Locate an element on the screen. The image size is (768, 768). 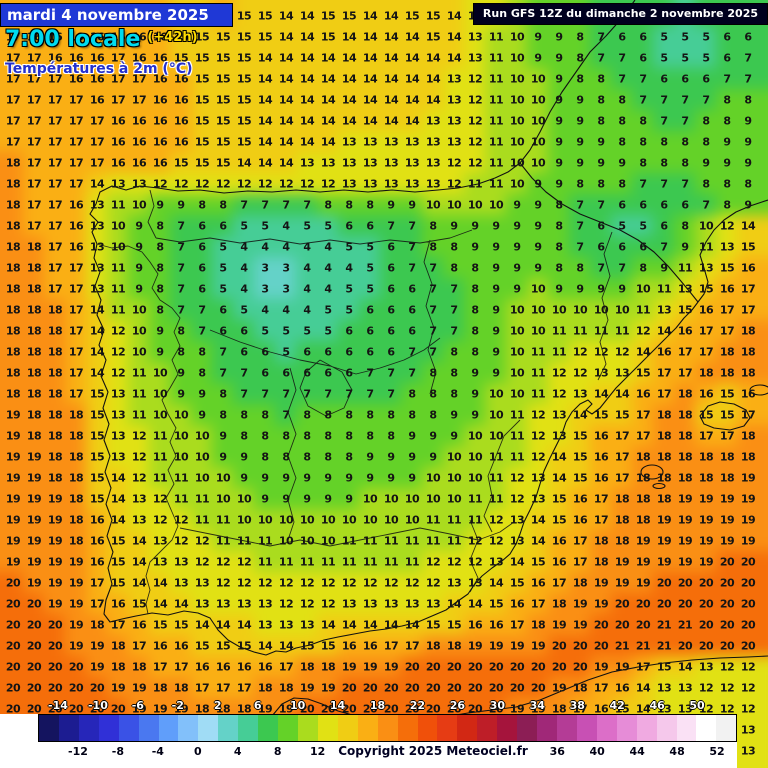
scale-label: 6 is located at coordinates (257, 705).